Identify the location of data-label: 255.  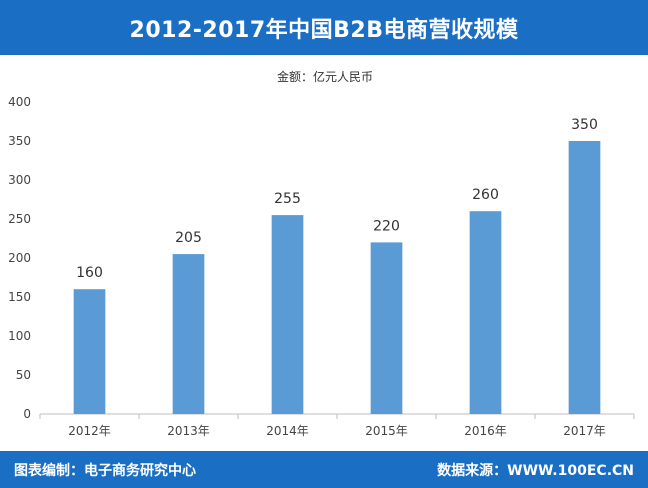
(287, 199).